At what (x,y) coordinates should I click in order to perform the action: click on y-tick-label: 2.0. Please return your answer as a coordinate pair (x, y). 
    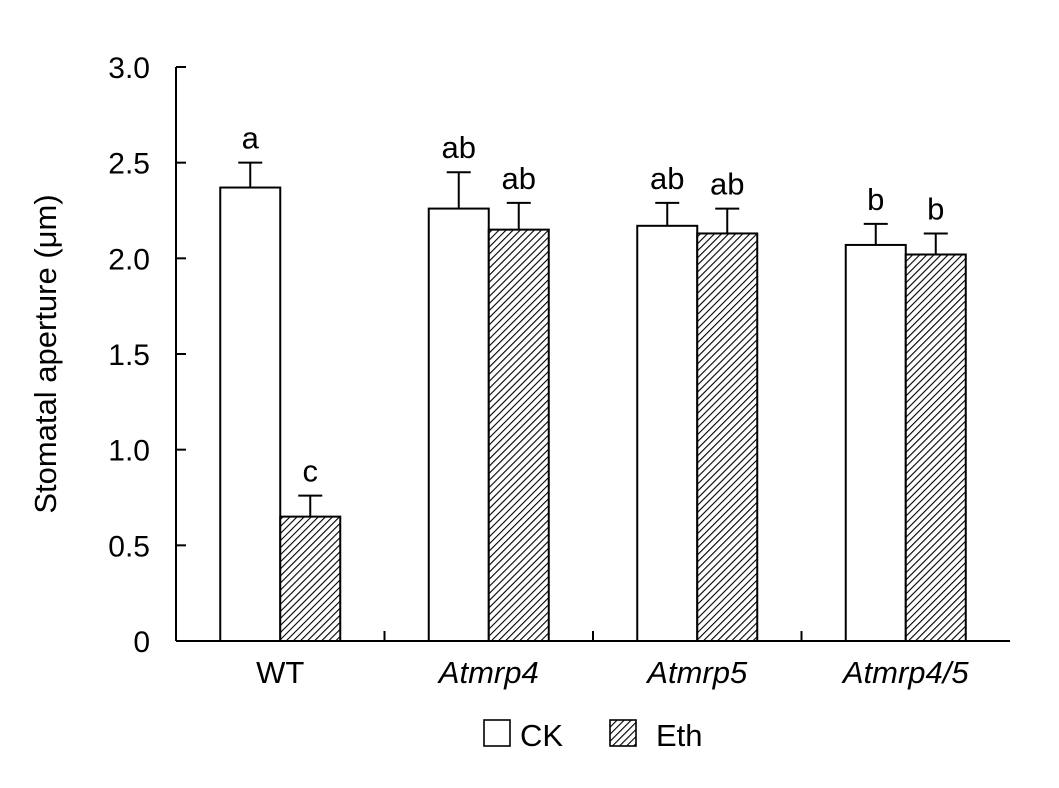
    Looking at the image, I should click on (129, 259).